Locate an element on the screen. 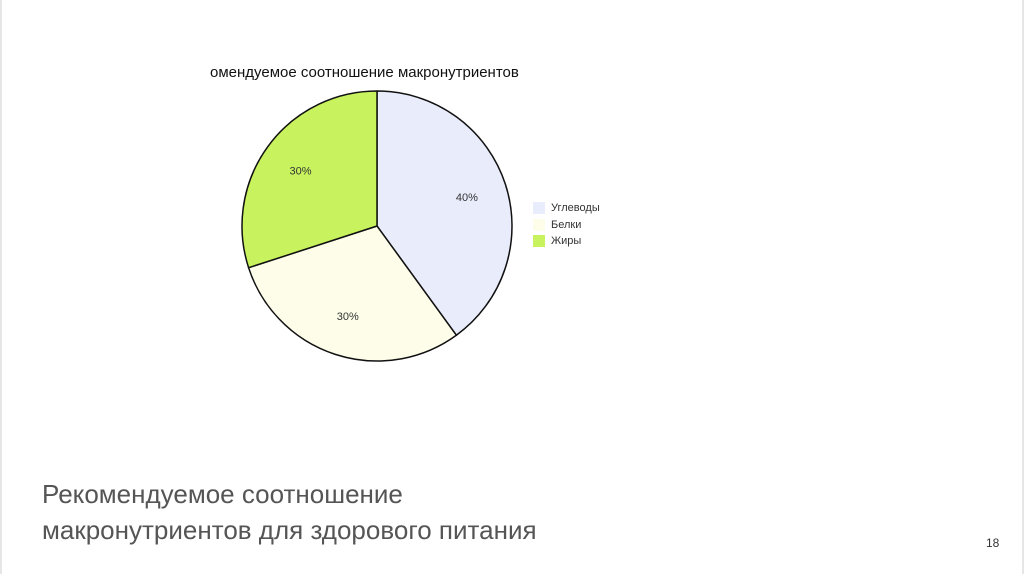  pie-slice-proteins is located at coordinates (352, 293).